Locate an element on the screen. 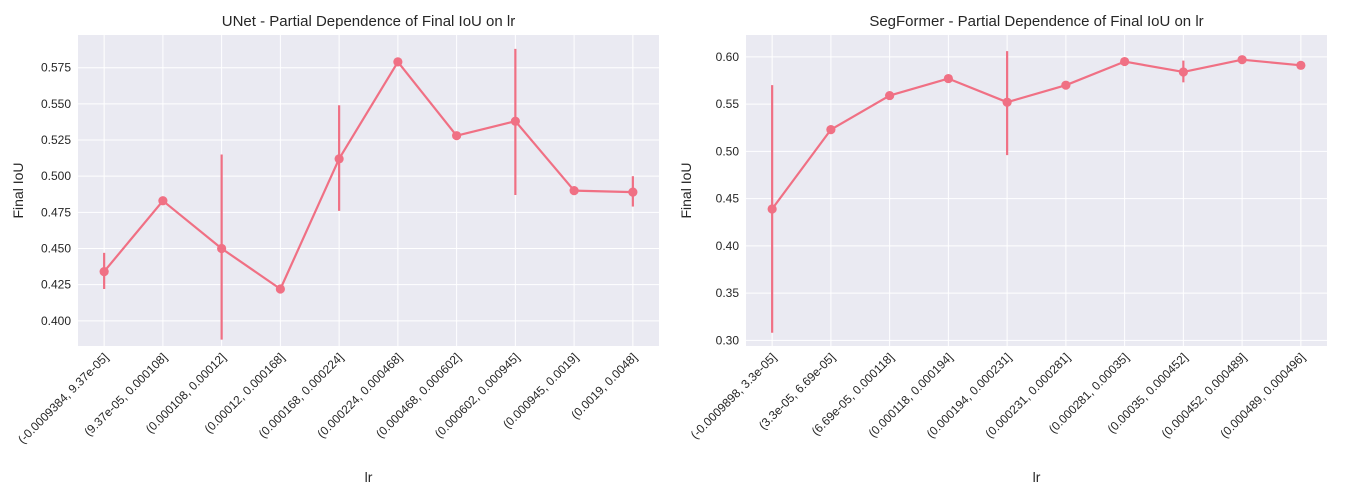 The image size is (1370, 500). unet-y-tick-label: 0.425 is located at coordinates (56, 285).